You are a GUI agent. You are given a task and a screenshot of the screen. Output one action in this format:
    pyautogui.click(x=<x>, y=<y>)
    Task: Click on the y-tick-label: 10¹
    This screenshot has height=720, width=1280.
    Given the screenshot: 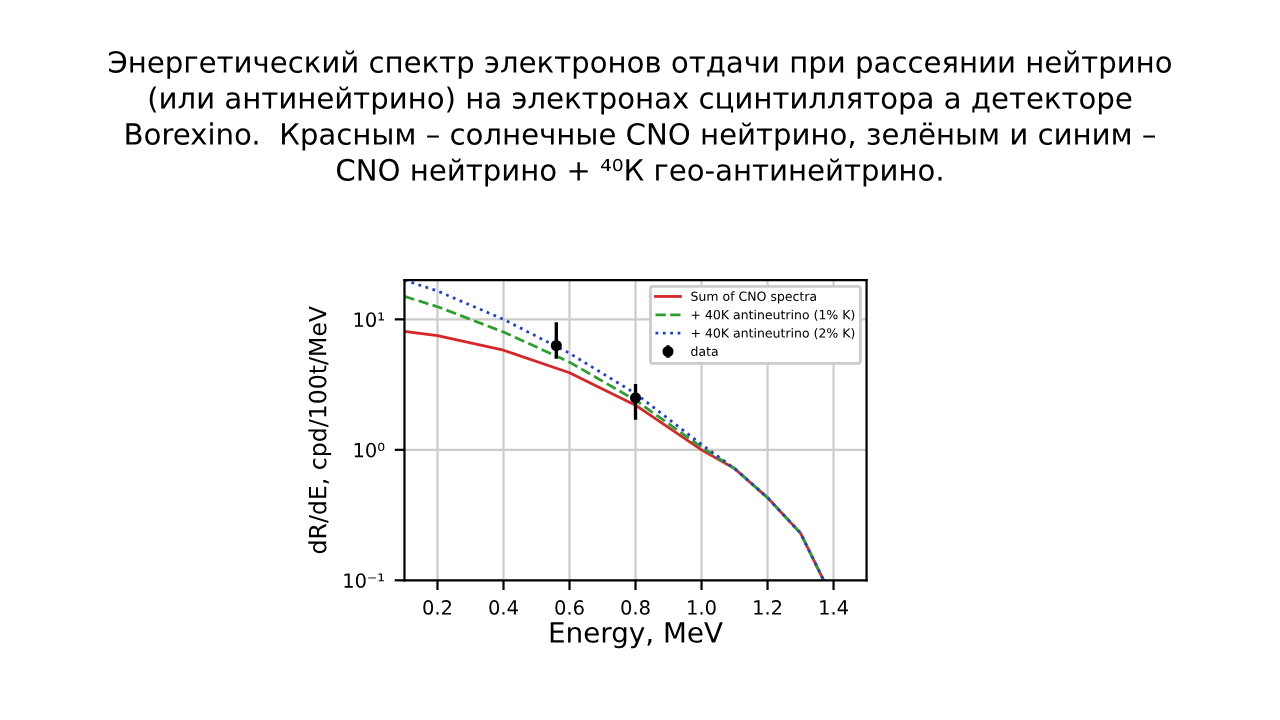 What is the action you would take?
    pyautogui.click(x=369, y=320)
    